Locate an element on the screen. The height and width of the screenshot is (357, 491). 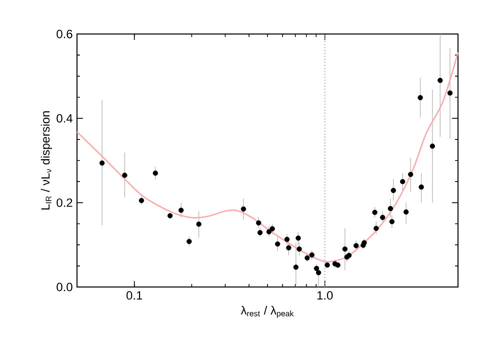
y-tick-label: 0.6 is located at coordinates (64, 34).